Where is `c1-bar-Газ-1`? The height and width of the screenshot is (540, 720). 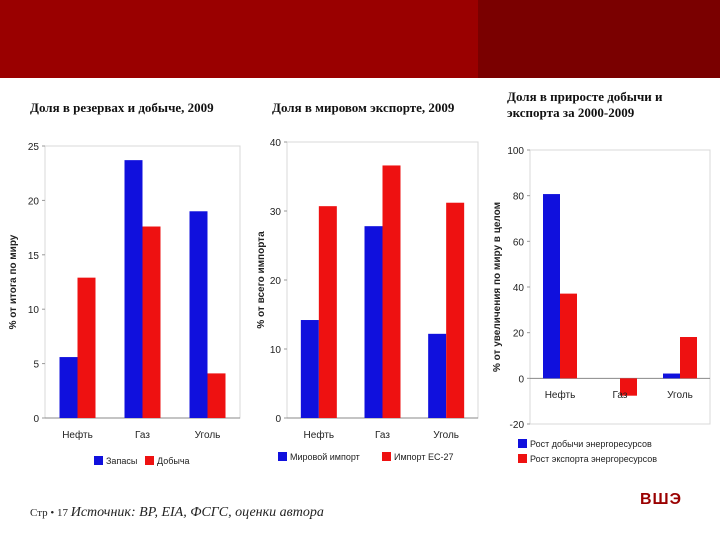
c1-bar-Газ-1 is located at coordinates (151, 322).